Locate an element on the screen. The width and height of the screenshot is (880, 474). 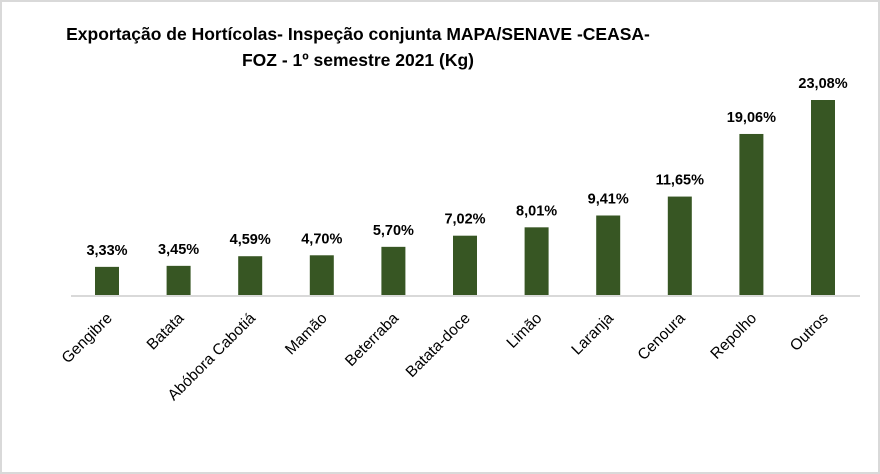
data-label-2: 4,59% is located at coordinates (250, 240).